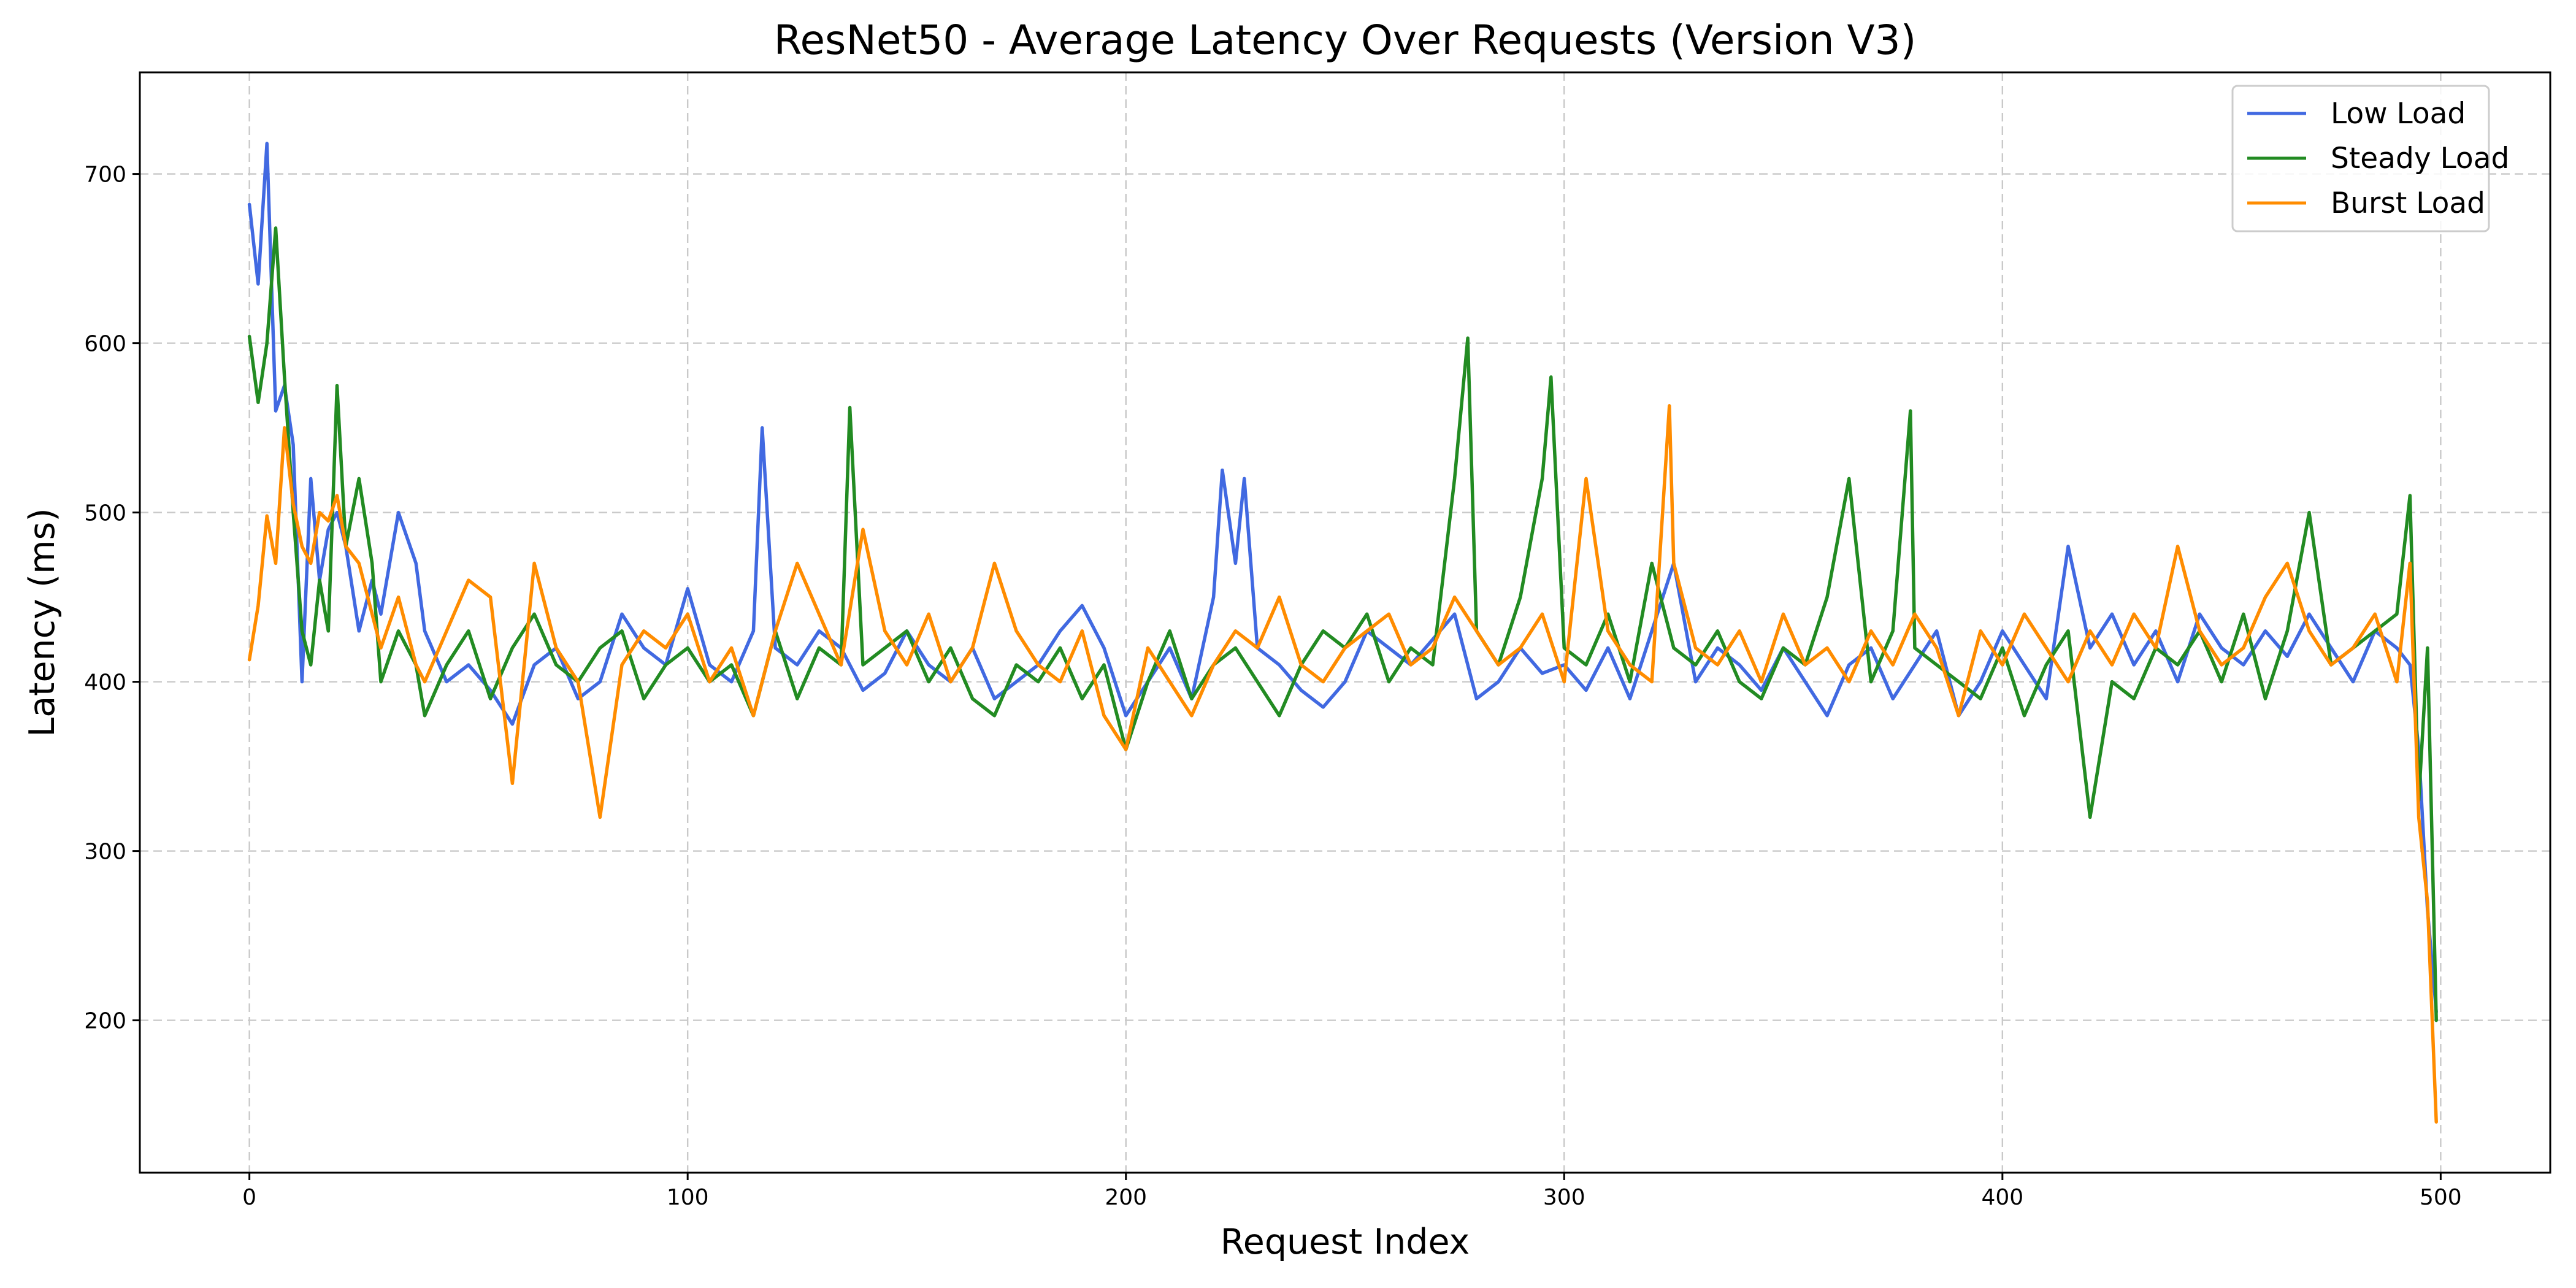 The image size is (2576, 1288). Describe the element at coordinates (1564, 1197) in the screenshot. I see `x-tick-label: 300` at that location.